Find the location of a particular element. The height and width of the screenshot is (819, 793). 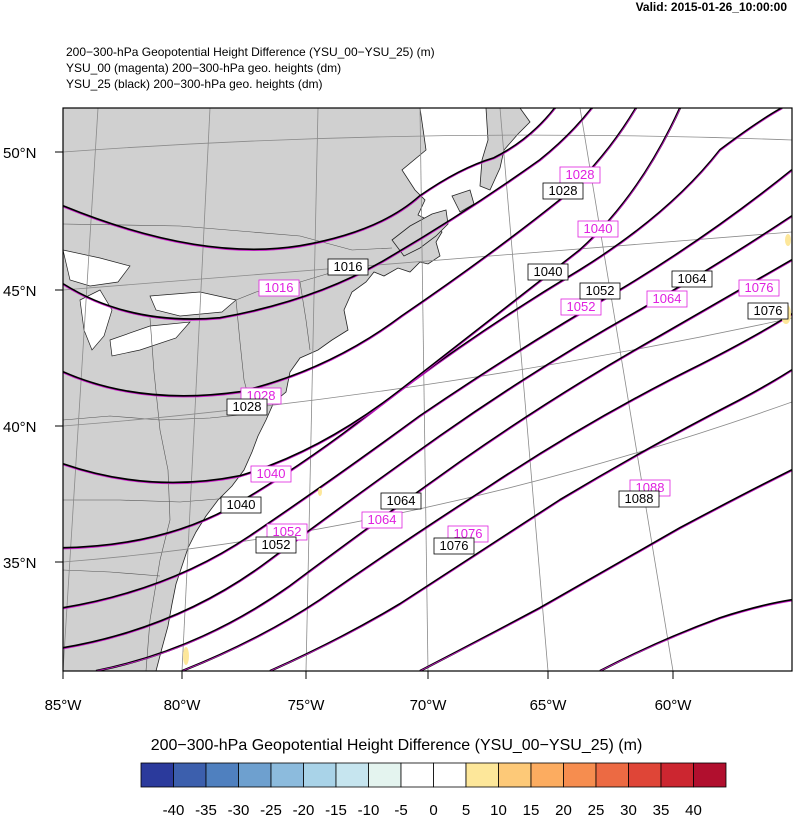

lon-label: 80°W is located at coordinates (183, 705).